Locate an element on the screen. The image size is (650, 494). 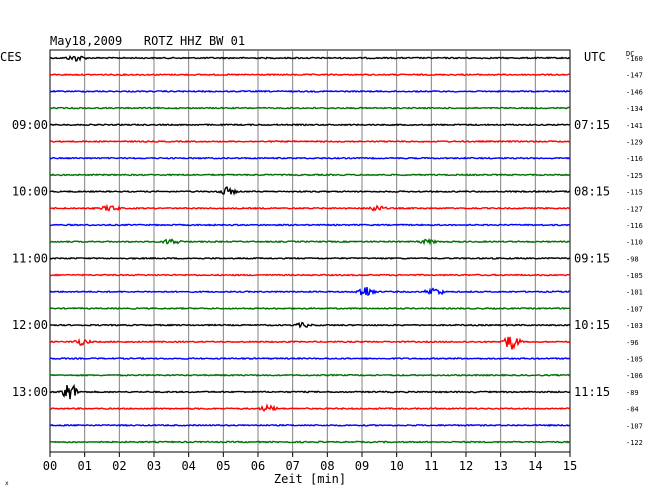
right-axis-label: UTC is located at coordinates (595, 57).